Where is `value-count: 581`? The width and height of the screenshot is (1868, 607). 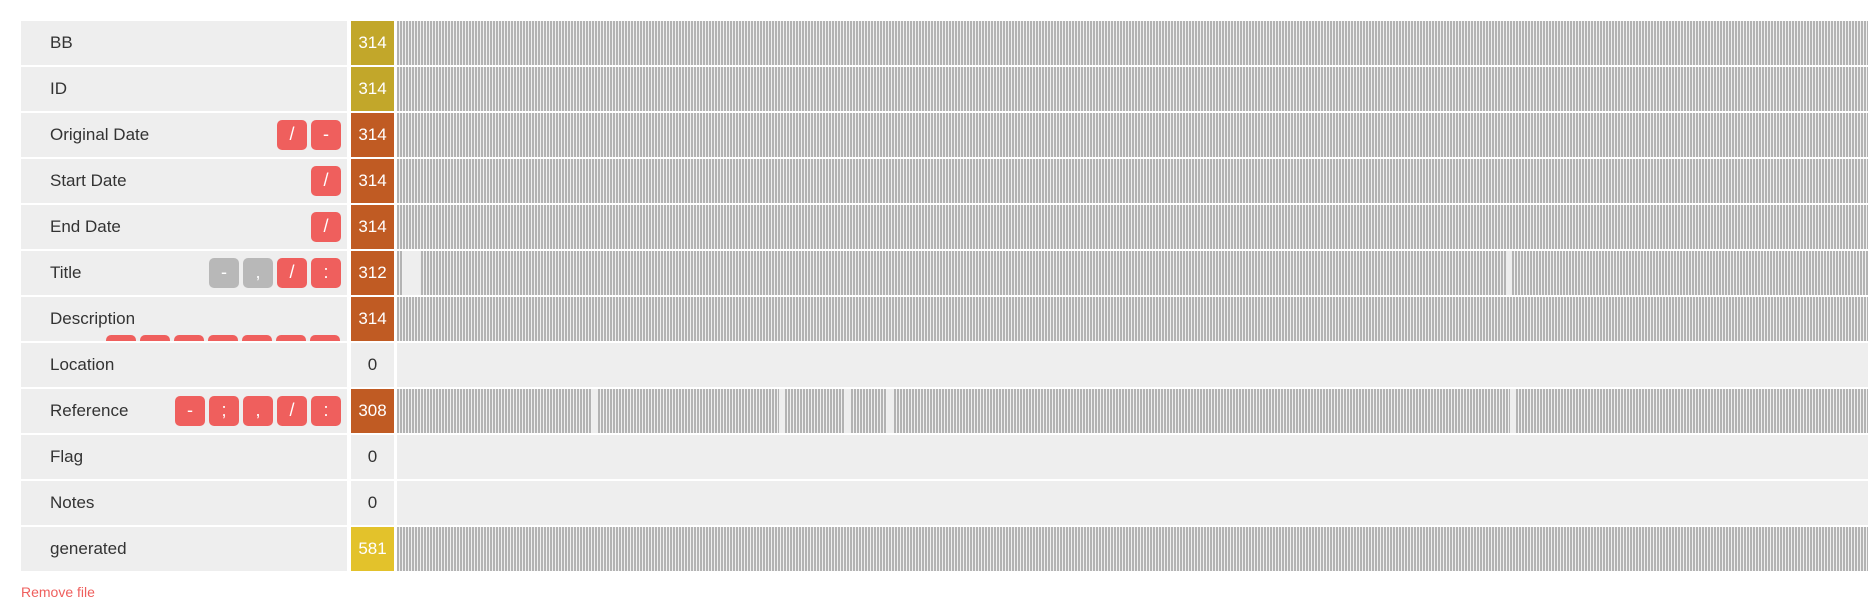
value-count: 581 is located at coordinates (372, 549).